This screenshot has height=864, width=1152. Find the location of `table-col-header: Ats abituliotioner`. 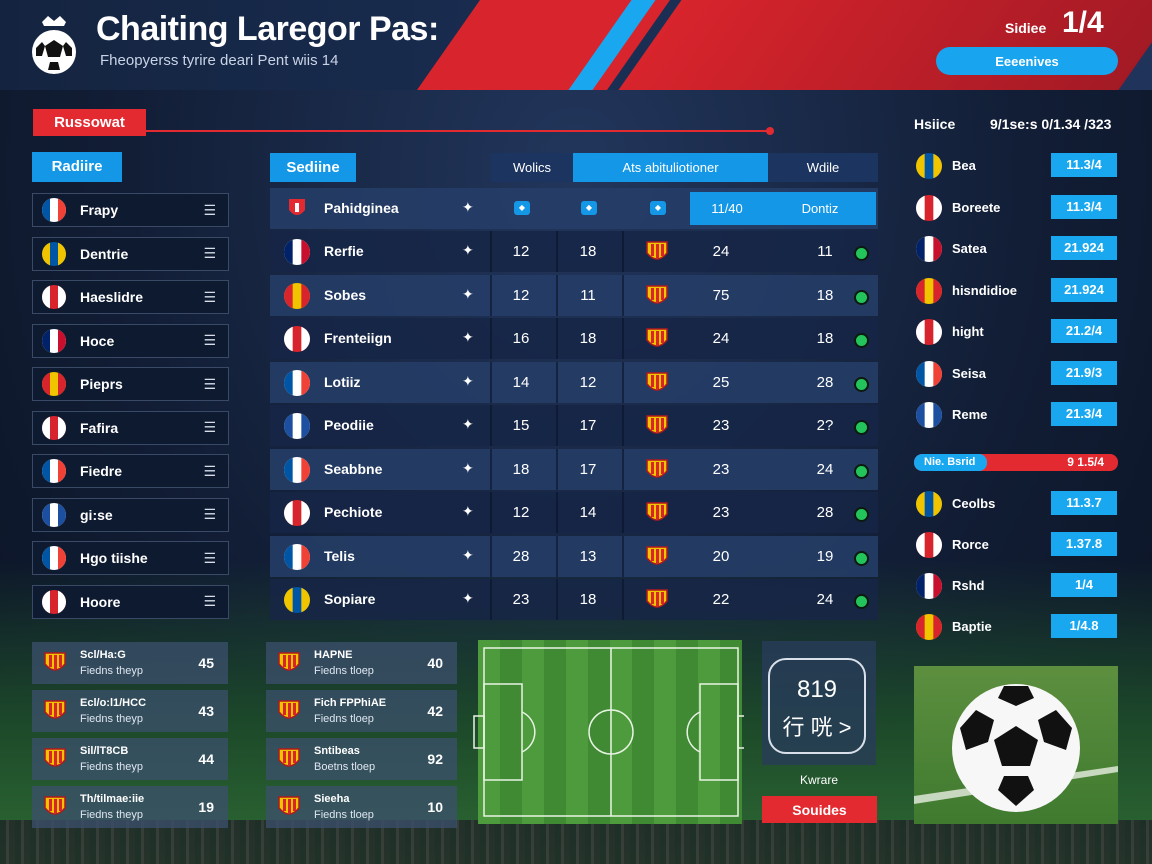

table-col-header: Ats abituliotioner is located at coordinates (670, 167).